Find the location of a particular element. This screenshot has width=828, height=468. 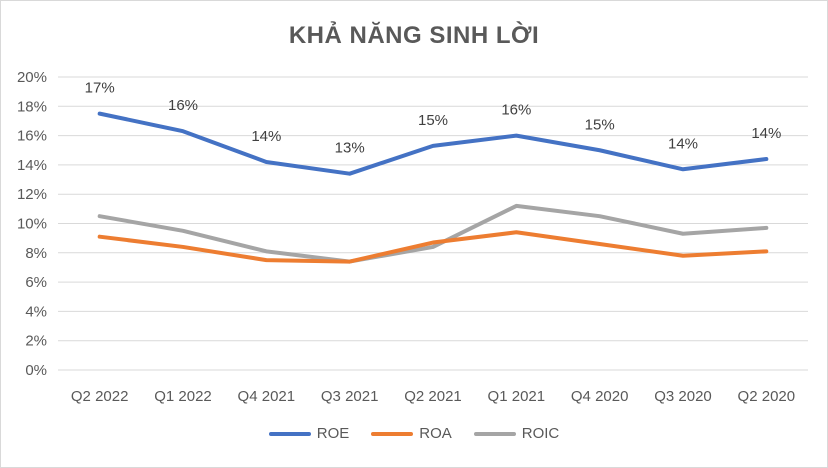

legend-item-roa: ROA is located at coordinates (411, 433).